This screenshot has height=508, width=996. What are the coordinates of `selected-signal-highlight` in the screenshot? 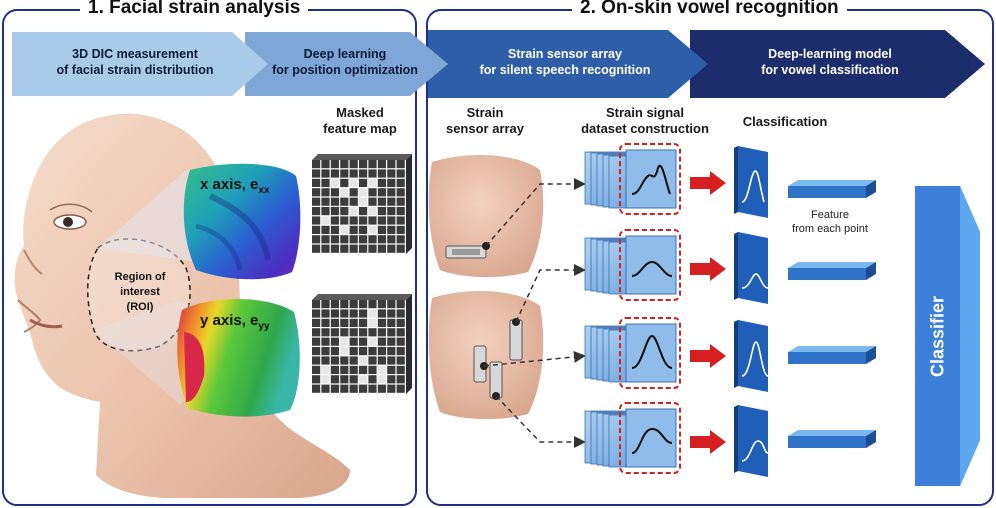 It's located at (650, 179).